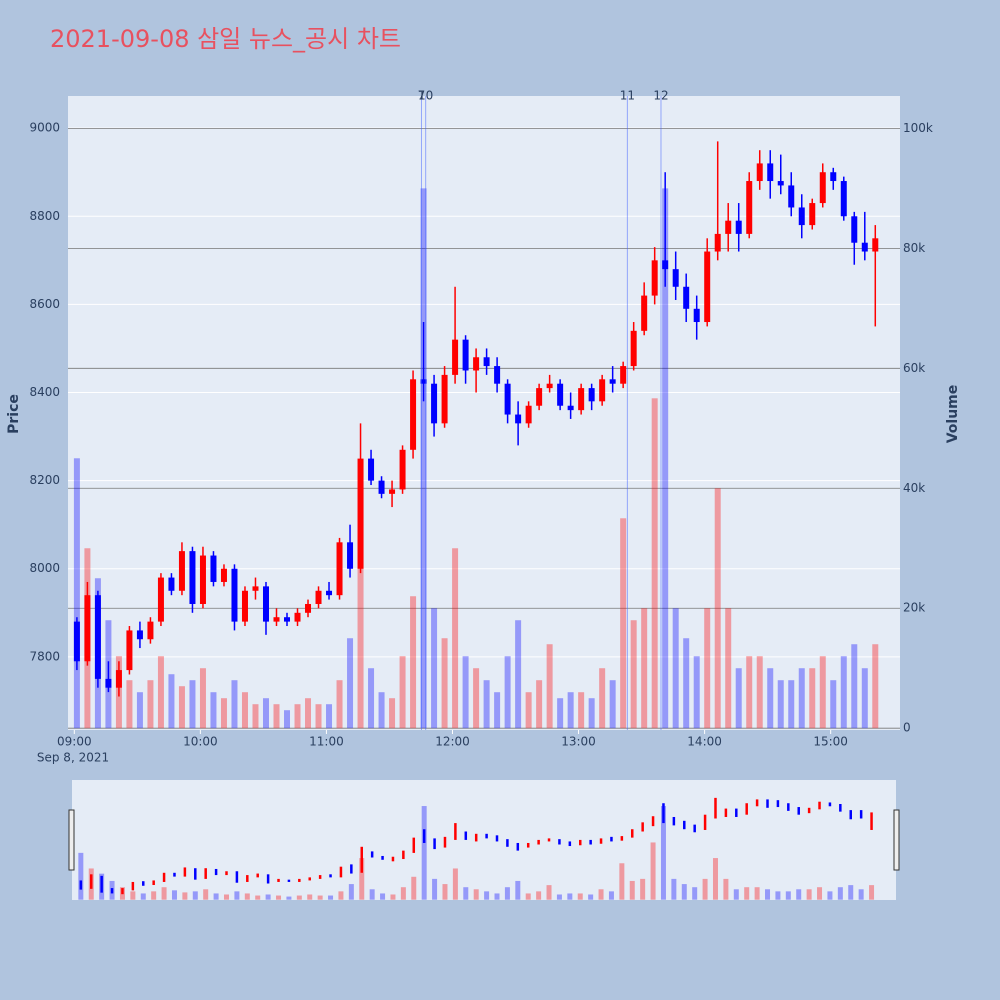 The height and width of the screenshot is (1000, 1000). Describe the element at coordinates (44, 392) in the screenshot. I see `y-tick-label: 8400` at that location.